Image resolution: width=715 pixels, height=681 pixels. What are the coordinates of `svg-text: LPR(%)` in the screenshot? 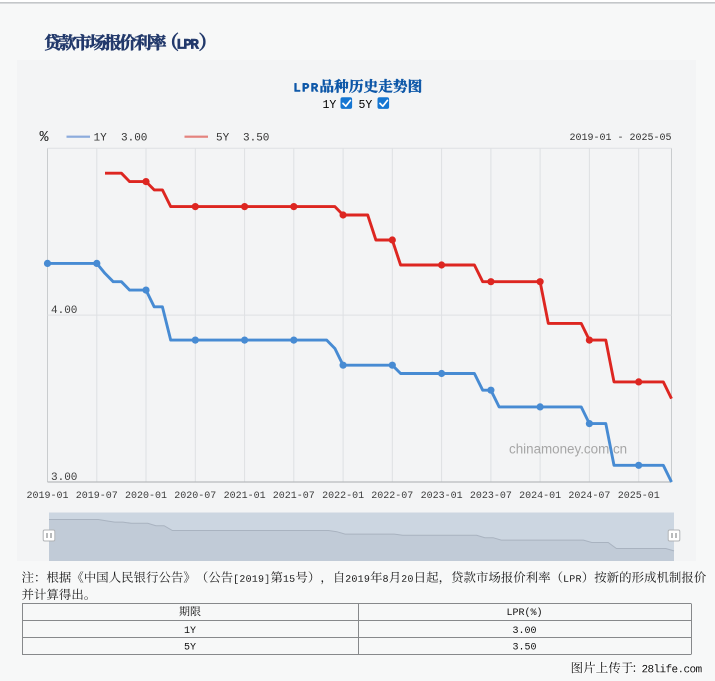 It's located at (524, 613).